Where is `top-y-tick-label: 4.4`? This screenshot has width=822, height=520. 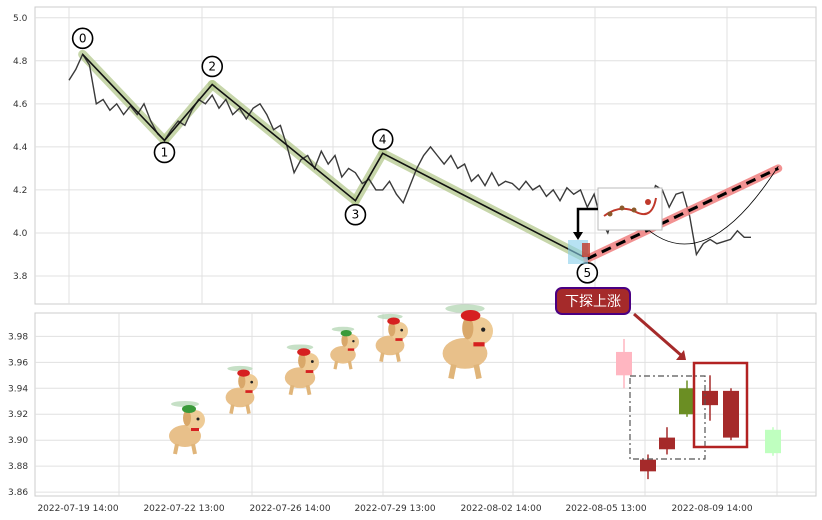 top-y-tick-label: 4.4 is located at coordinates (20, 148).